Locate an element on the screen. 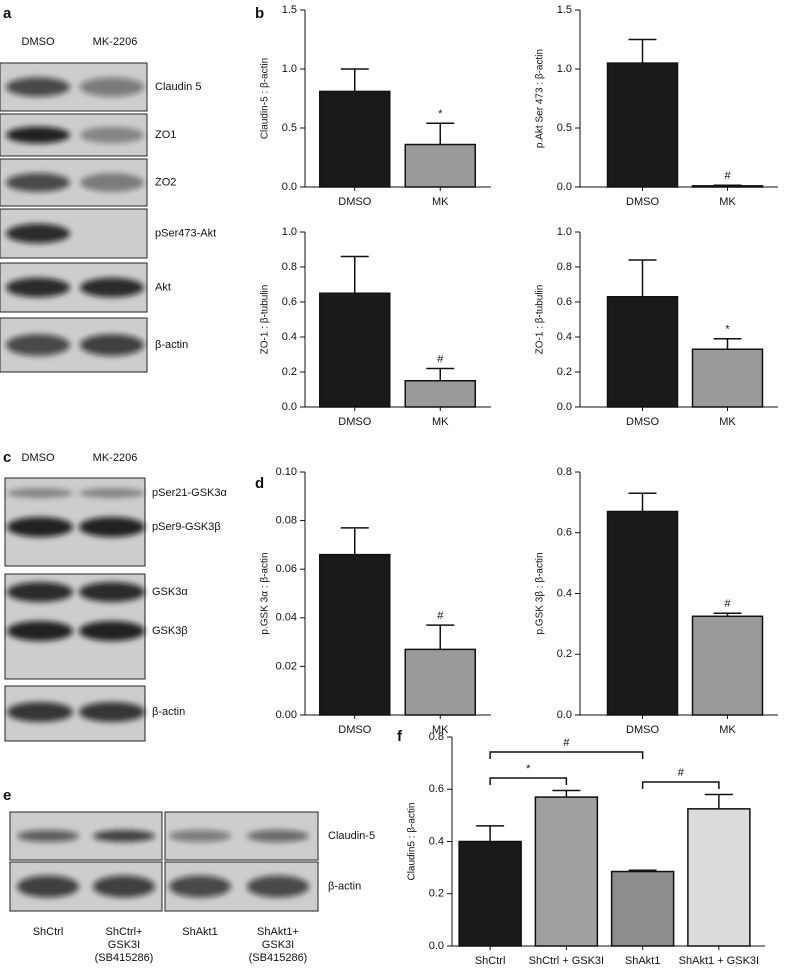 Image resolution: width=799 pixels, height=972 pixels. panel-letter: a is located at coordinates (7, 13).